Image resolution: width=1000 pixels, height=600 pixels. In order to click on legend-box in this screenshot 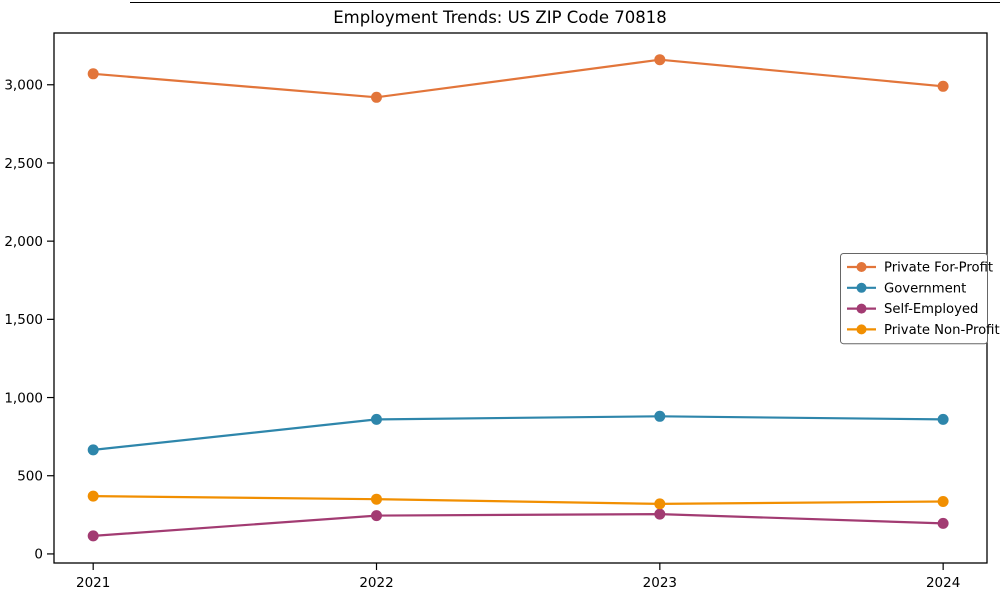, I will do `click(914, 299)`.